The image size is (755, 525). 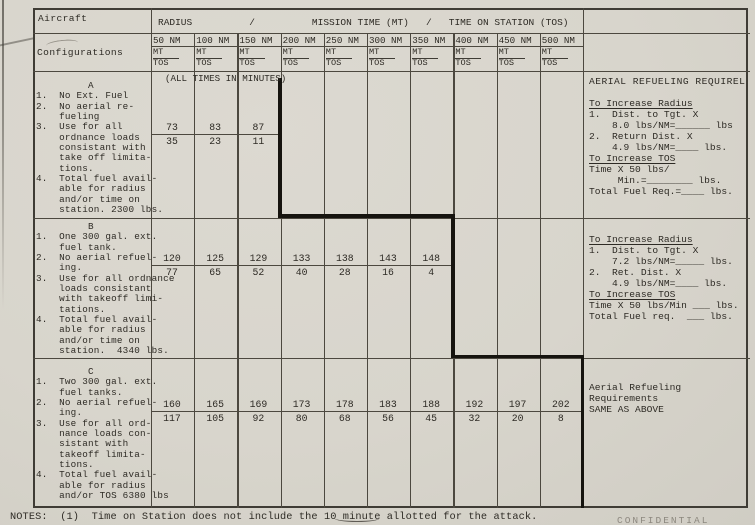 What do you see at coordinates (215, 272) in the screenshot?
I see `tos-value: 65` at bounding box center [215, 272].